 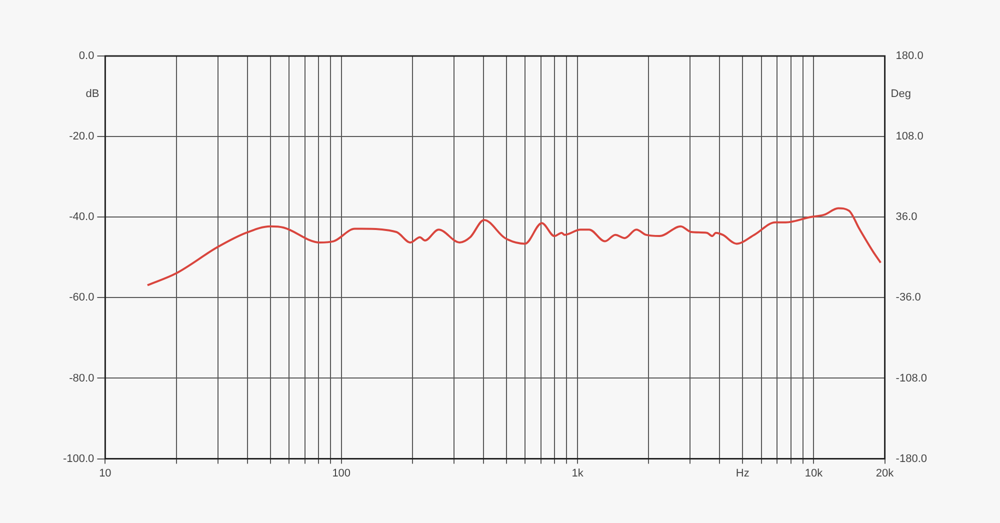 I want to click on y2-tick-label: -36.0, so click(x=908, y=298).